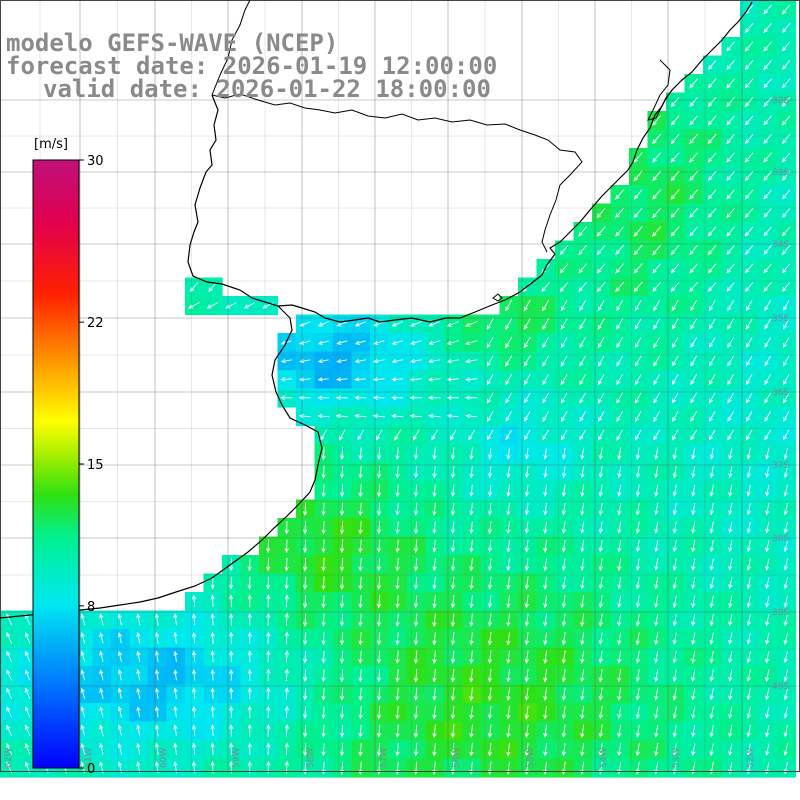 The width and height of the screenshot is (800, 800). What do you see at coordinates (604, 758) in the screenshot?
I see `longitude-label: 54W` at bounding box center [604, 758].